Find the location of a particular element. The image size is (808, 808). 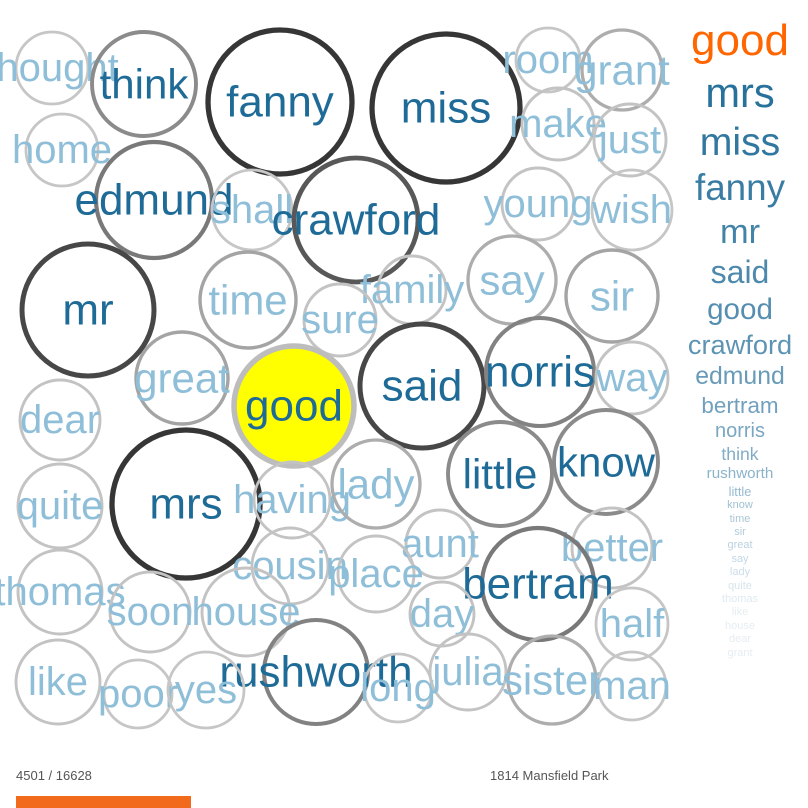

bubble-bertram: bertram is located at coordinates (538, 584).